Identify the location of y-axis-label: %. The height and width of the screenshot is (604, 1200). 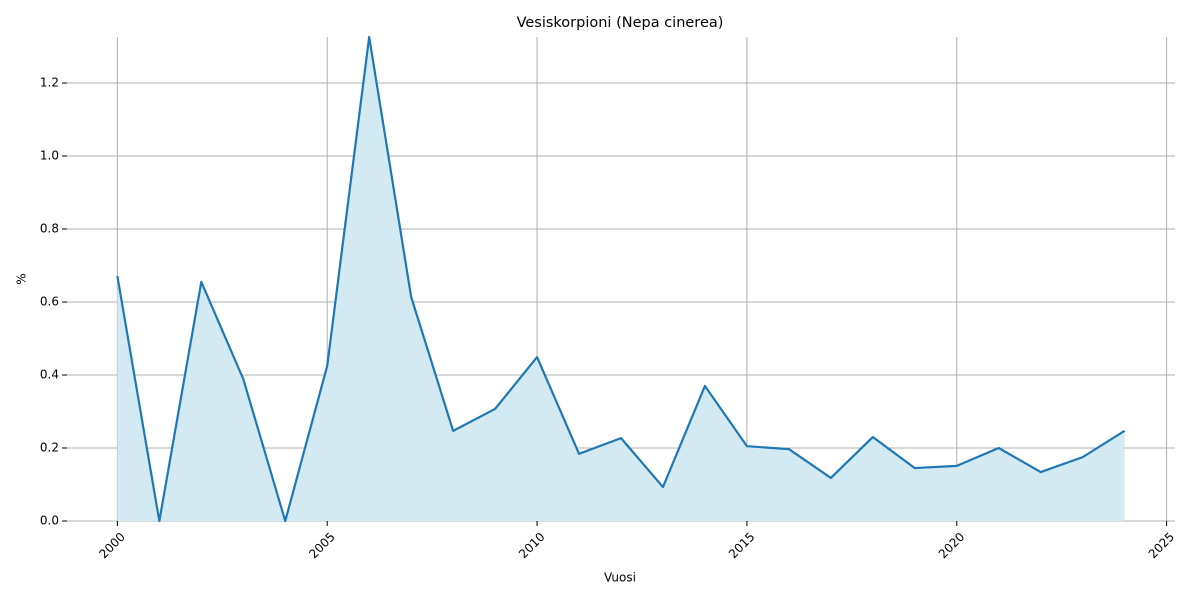
(22, 278).